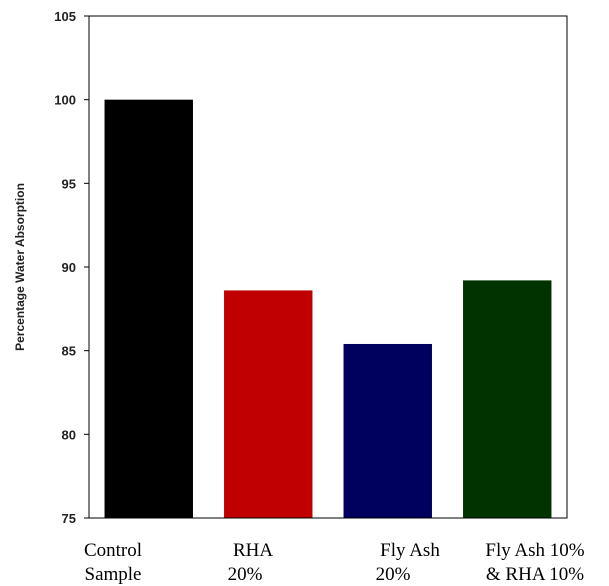  What do you see at coordinates (410, 550) in the screenshot?
I see `x-category-label: Fly Ash` at bounding box center [410, 550].